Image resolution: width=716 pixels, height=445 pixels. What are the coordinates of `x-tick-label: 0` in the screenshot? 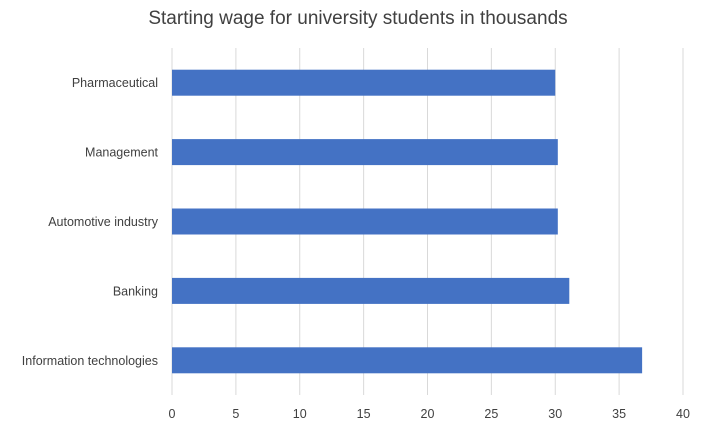 It's located at (172, 414).